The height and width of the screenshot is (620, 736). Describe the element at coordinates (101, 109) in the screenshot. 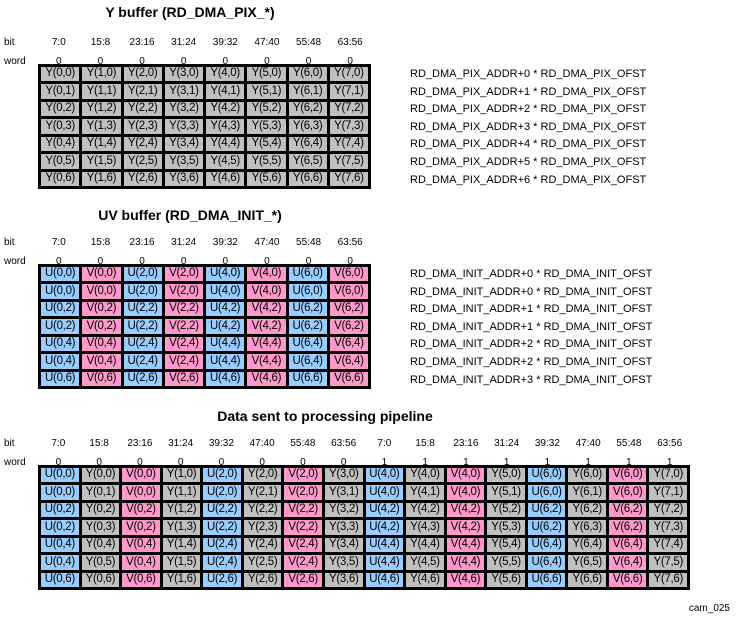

I see `data-cell: Y(1,2)` at that location.